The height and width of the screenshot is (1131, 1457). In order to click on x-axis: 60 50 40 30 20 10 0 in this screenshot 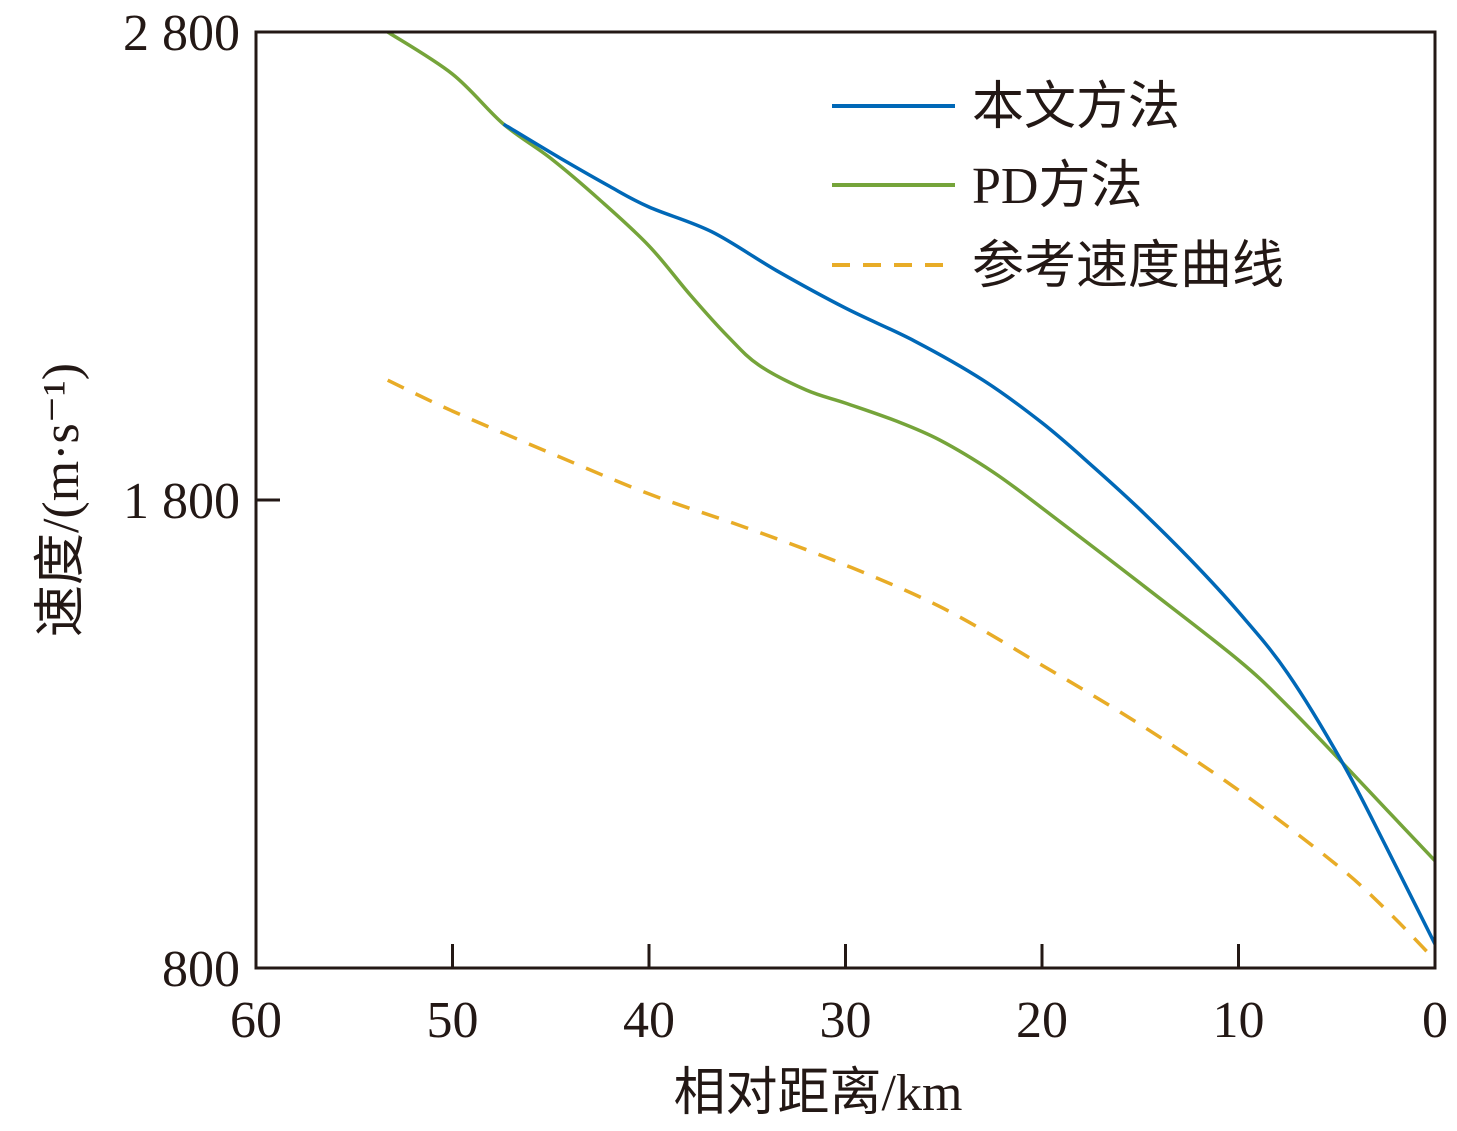, I will do `click(839, 996)`.